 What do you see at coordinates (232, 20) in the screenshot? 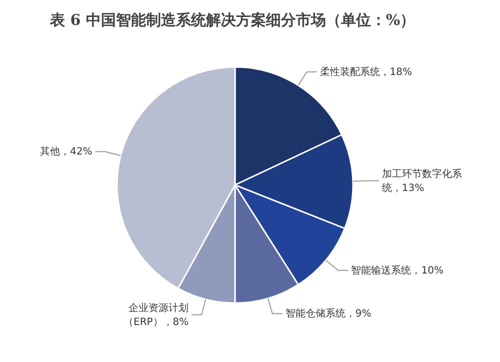
I see `chart-title: 表 6 中国智能制造系统解决方案细分市场（单位：%）` at bounding box center [232, 20].